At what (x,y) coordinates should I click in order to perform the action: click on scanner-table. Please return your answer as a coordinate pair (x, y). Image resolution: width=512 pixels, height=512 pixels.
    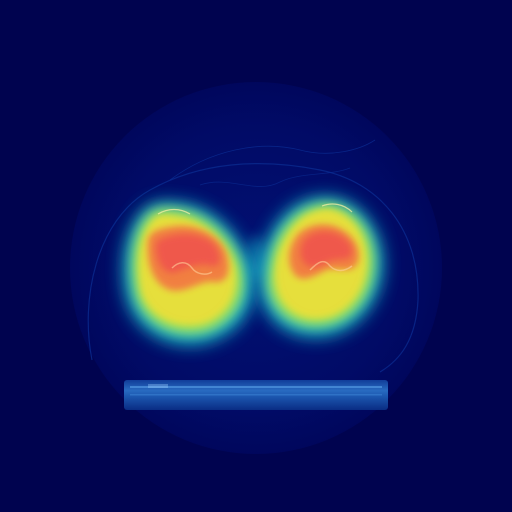
    Looking at the image, I should click on (256, 395).